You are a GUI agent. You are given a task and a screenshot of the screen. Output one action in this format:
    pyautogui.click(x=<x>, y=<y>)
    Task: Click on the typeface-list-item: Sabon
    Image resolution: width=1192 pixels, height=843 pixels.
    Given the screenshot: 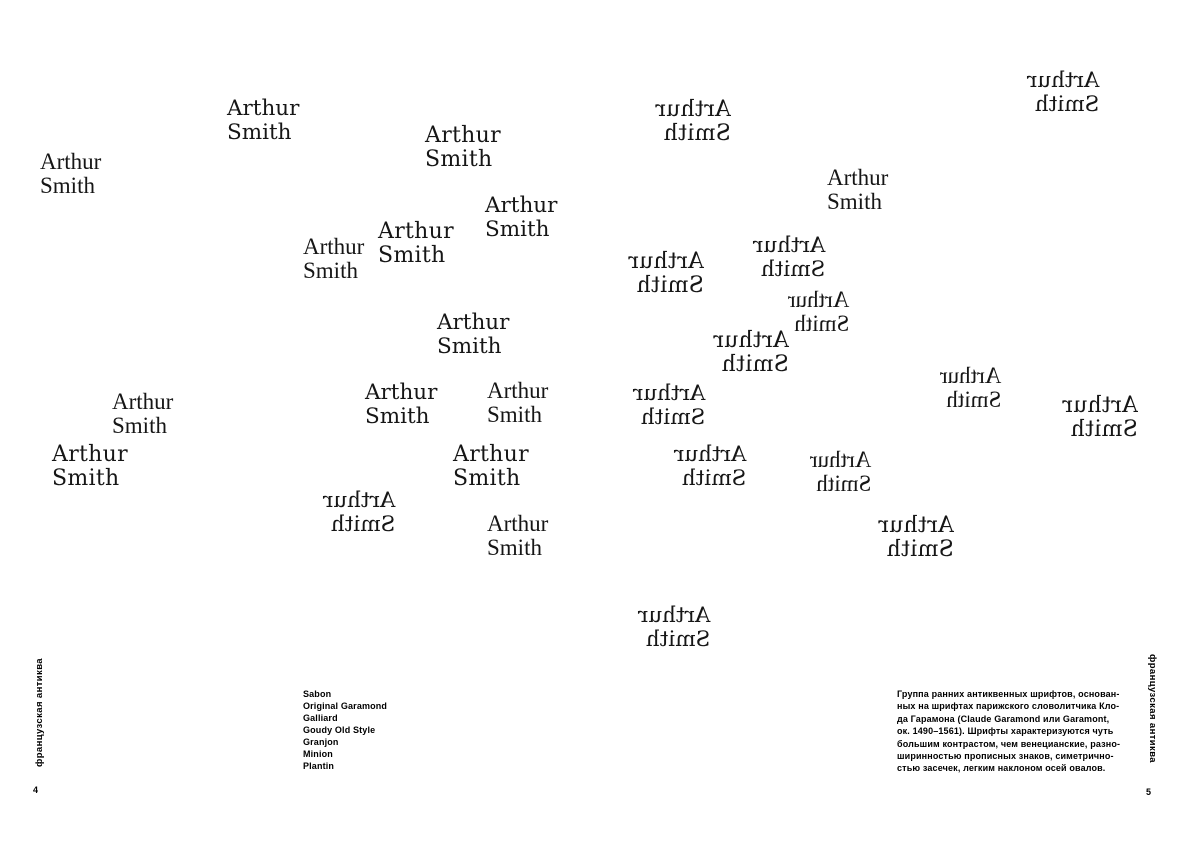 What is the action you would take?
    pyautogui.click(x=317, y=694)
    